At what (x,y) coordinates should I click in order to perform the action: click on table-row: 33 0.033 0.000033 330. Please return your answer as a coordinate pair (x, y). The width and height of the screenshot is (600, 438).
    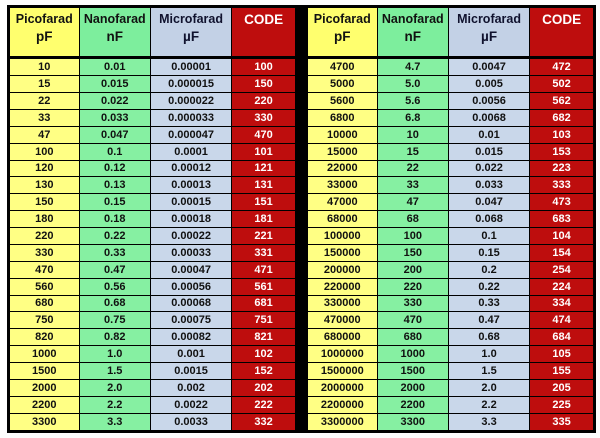
    Looking at the image, I should click on (152, 117).